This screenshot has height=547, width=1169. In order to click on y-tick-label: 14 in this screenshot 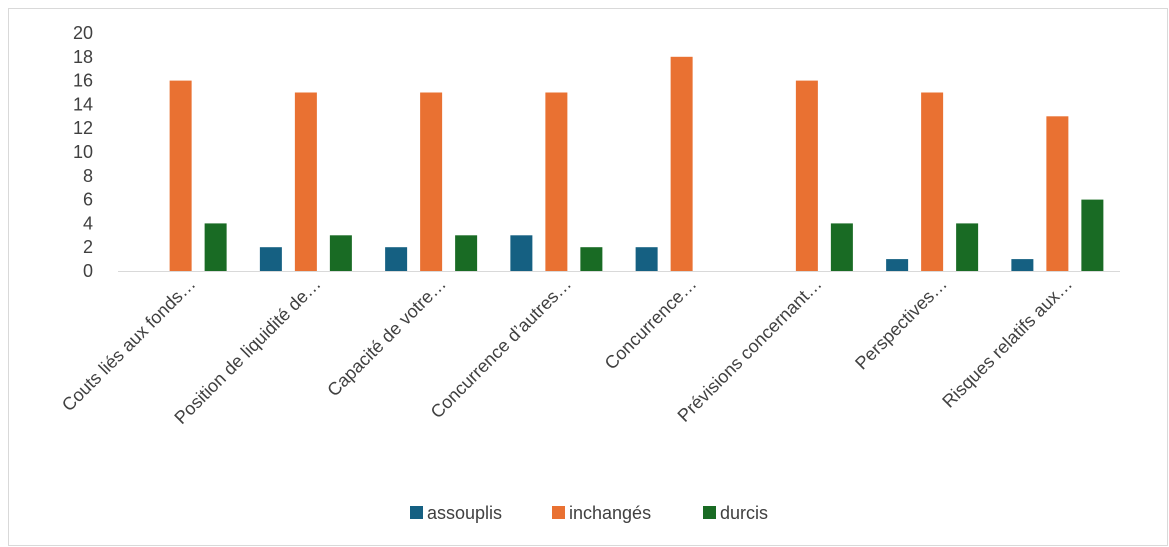, I will do `click(83, 104)`.